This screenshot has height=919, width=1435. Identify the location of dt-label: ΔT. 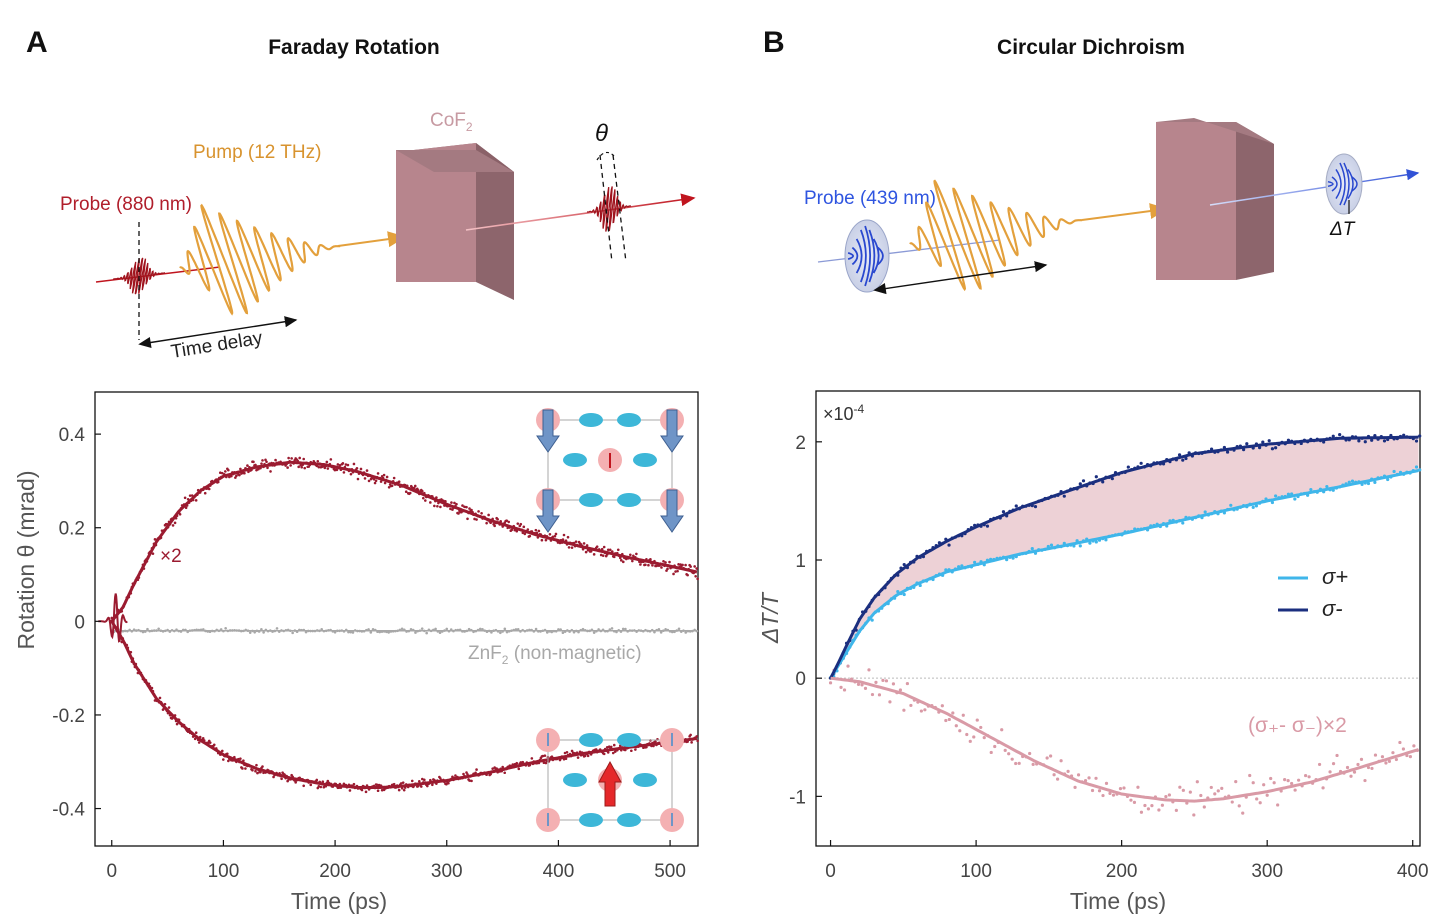
(1342, 229).